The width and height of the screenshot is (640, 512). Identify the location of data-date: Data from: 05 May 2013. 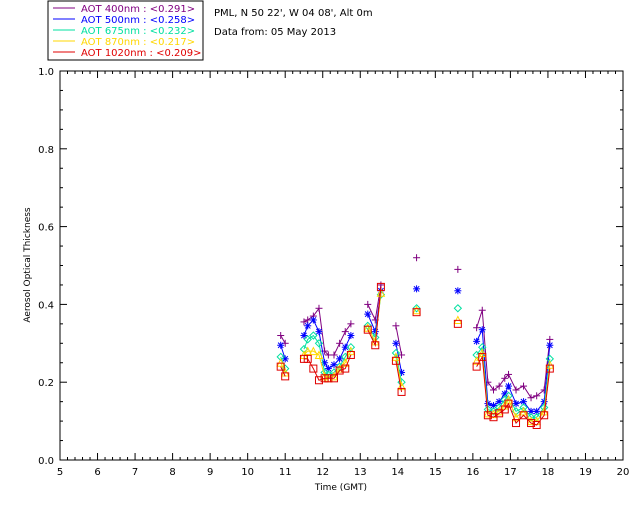
(275, 32).